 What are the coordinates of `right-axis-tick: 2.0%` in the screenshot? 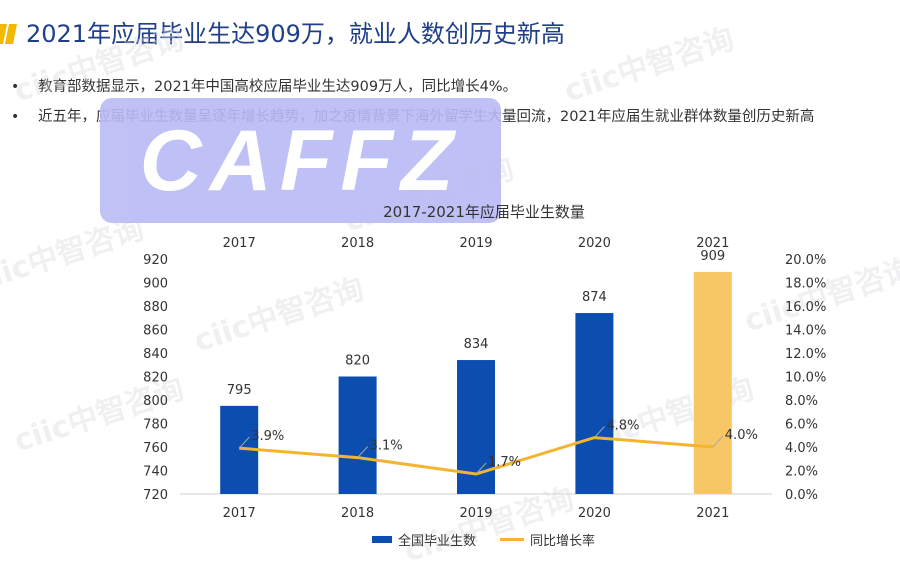 It's located at (801, 472).